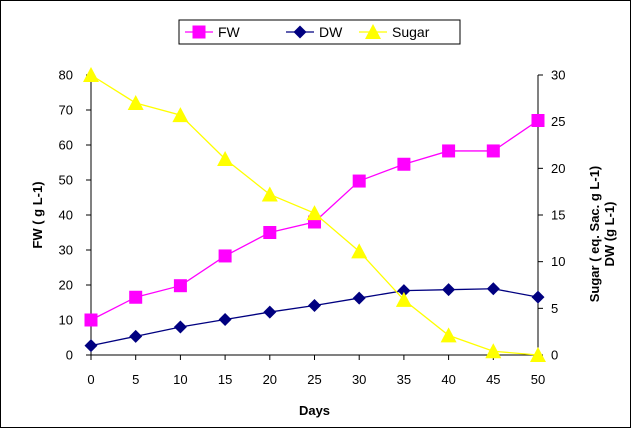 The height and width of the screenshot is (431, 633). I want to click on right-y-tick-label: 20, so click(558, 168).